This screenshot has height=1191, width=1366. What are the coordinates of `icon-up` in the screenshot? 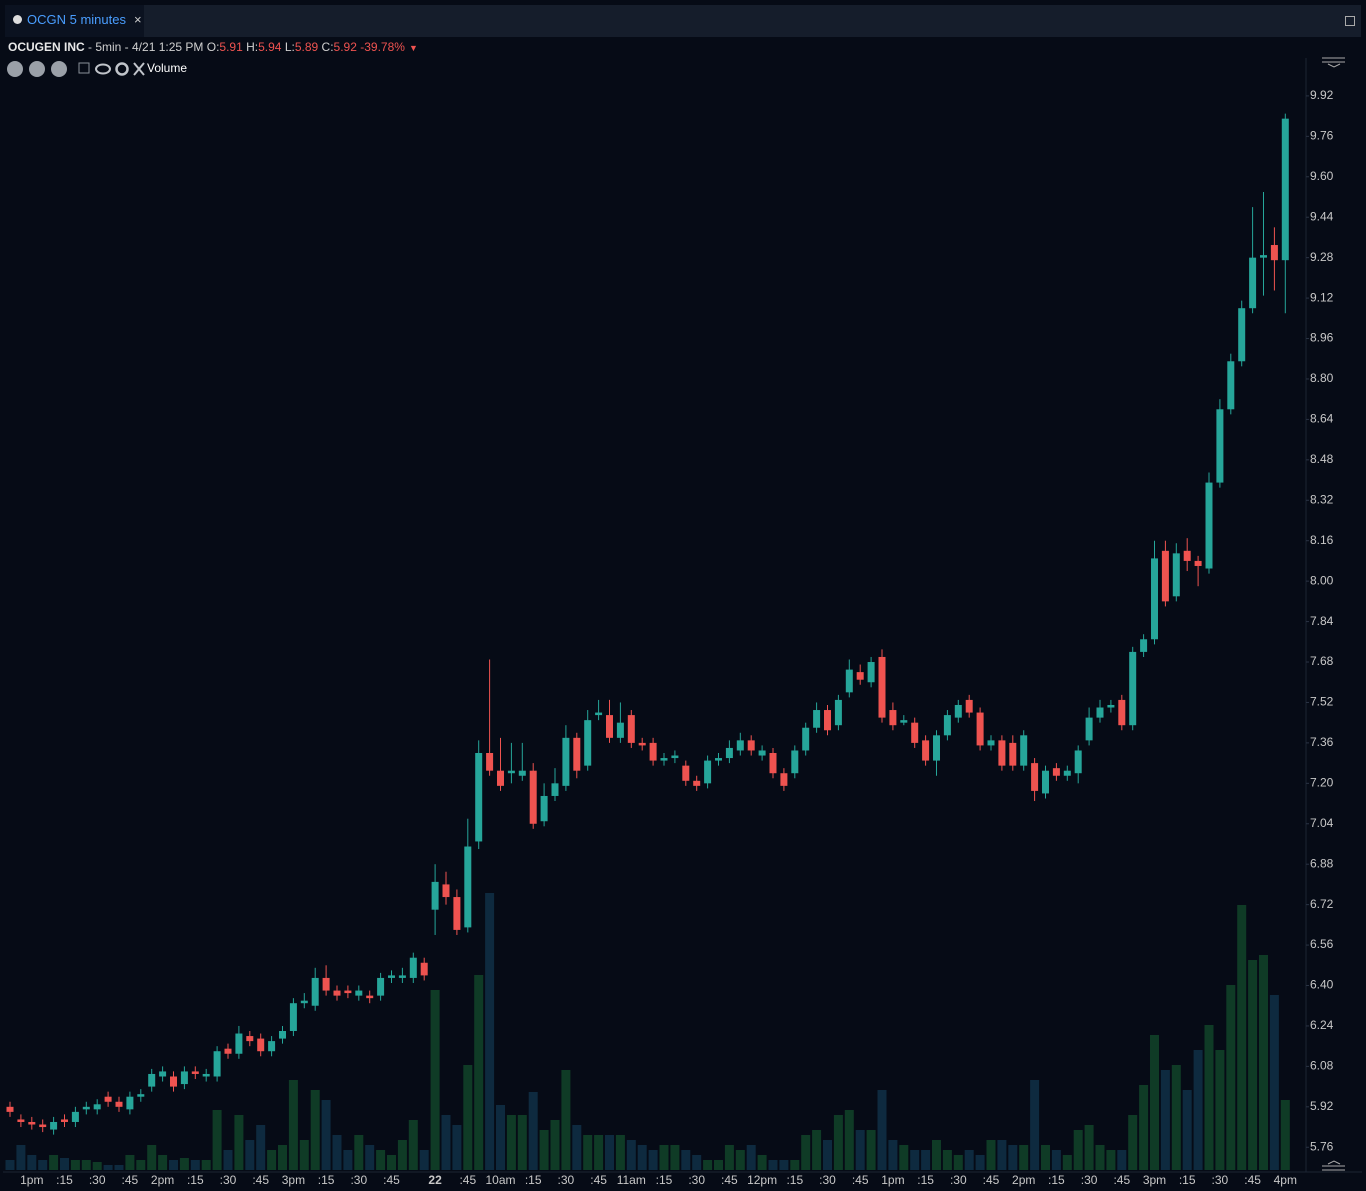 It's located at (59, 69).